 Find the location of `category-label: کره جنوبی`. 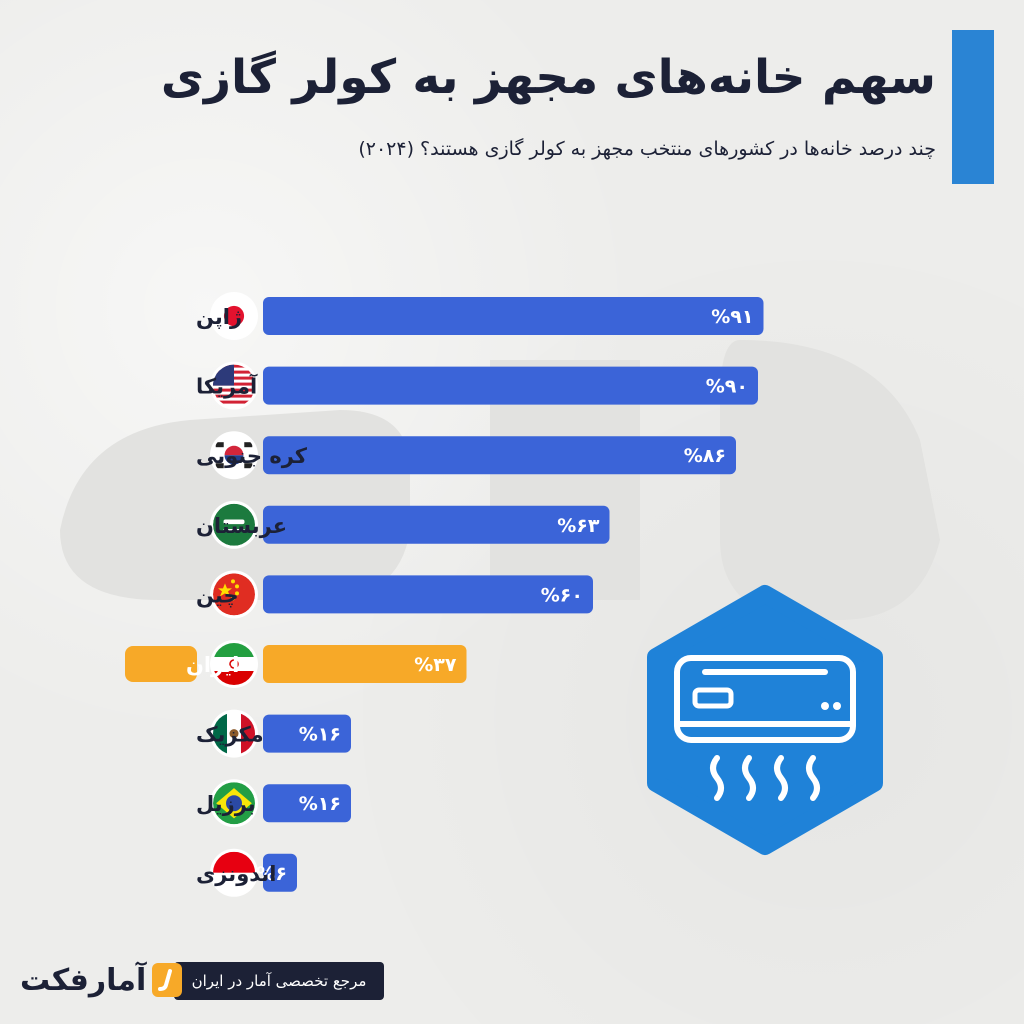

category-label: کره جنوبی is located at coordinates (252, 456).